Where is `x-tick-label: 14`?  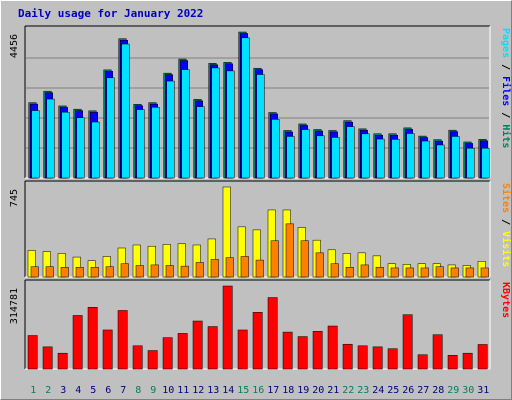
x-tick-label: 14 is located at coordinates (228, 390).